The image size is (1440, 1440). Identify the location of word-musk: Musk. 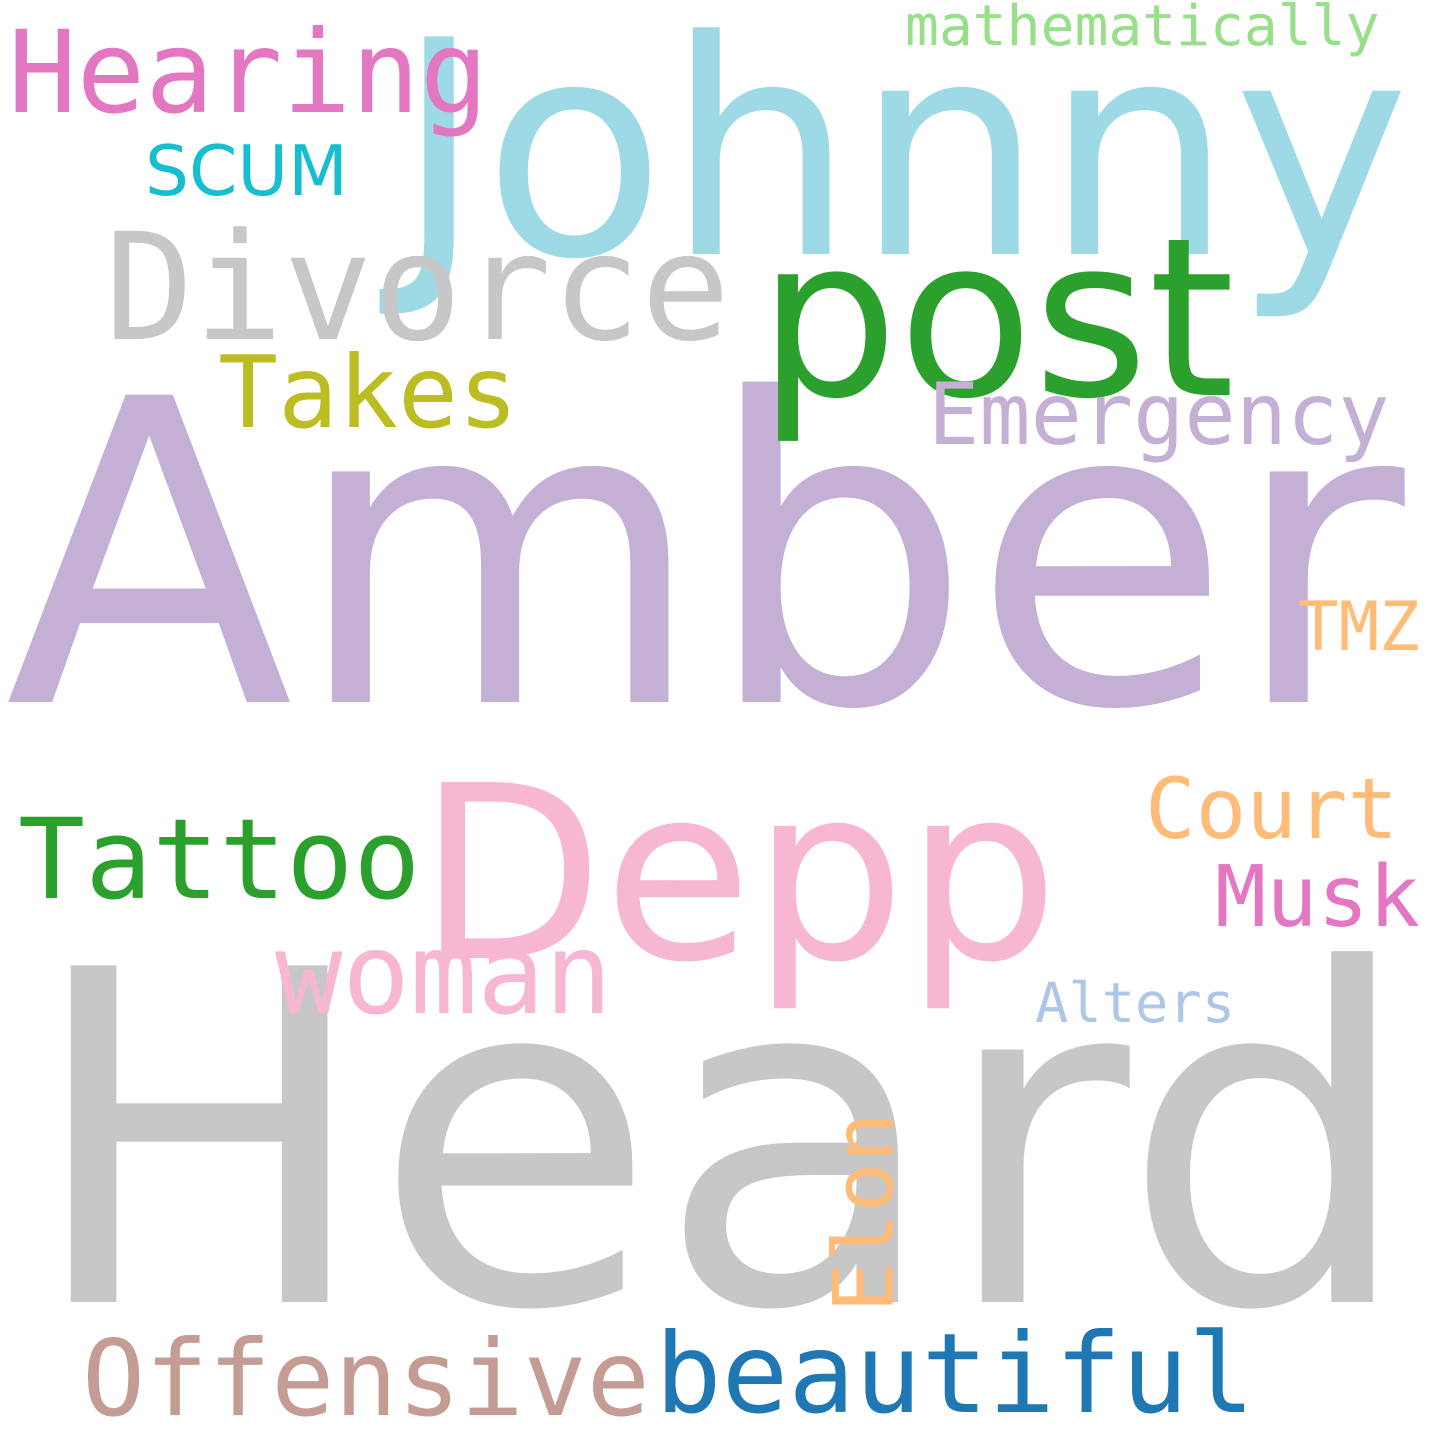
(1317, 897).